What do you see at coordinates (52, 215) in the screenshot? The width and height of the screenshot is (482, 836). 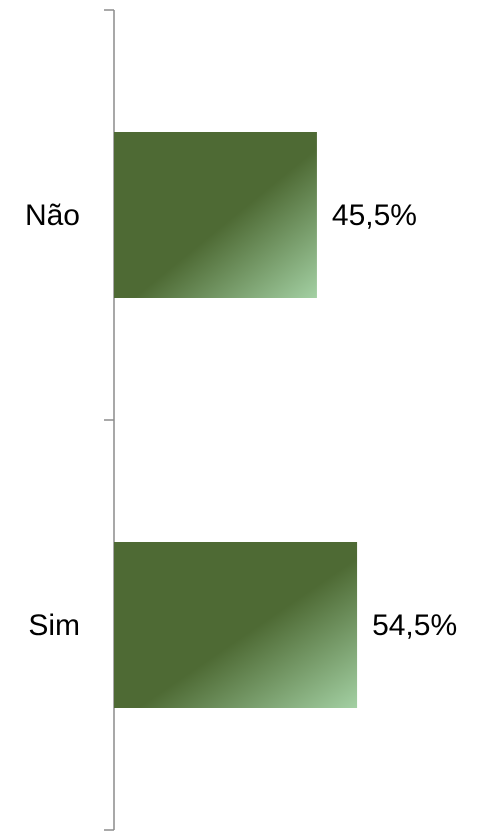 I see `category-label: Não` at bounding box center [52, 215].